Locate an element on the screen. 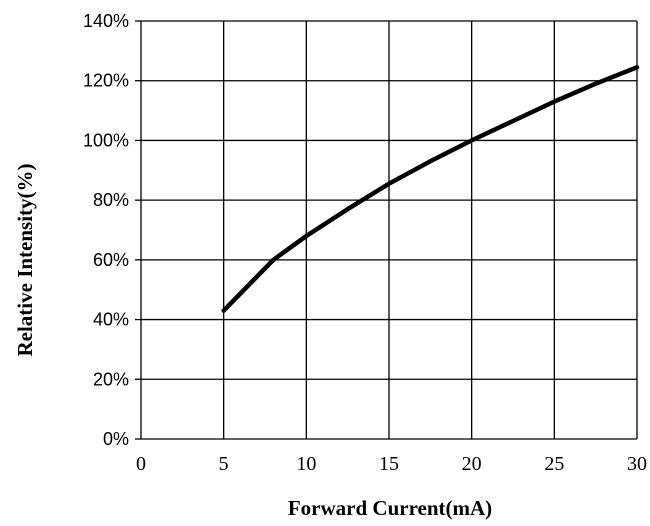 This screenshot has width=650, height=526. x-tick-labels: 0 5 10 15 20 25 30 is located at coordinates (391, 464).